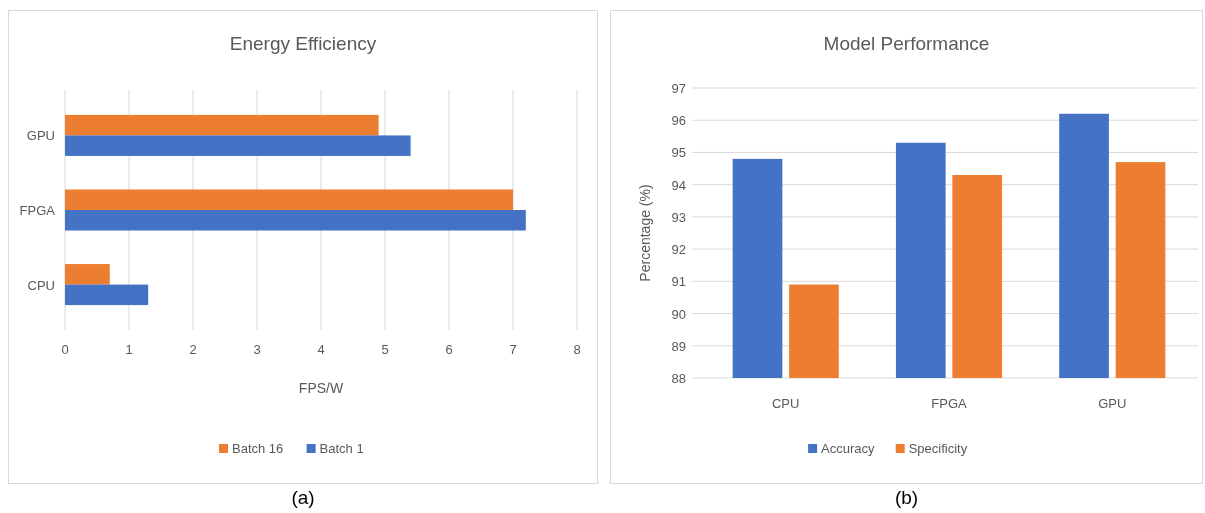 This screenshot has height=513, width=1205. Describe the element at coordinates (257, 349) in the screenshot. I see `x-tick-label: 3` at that location.